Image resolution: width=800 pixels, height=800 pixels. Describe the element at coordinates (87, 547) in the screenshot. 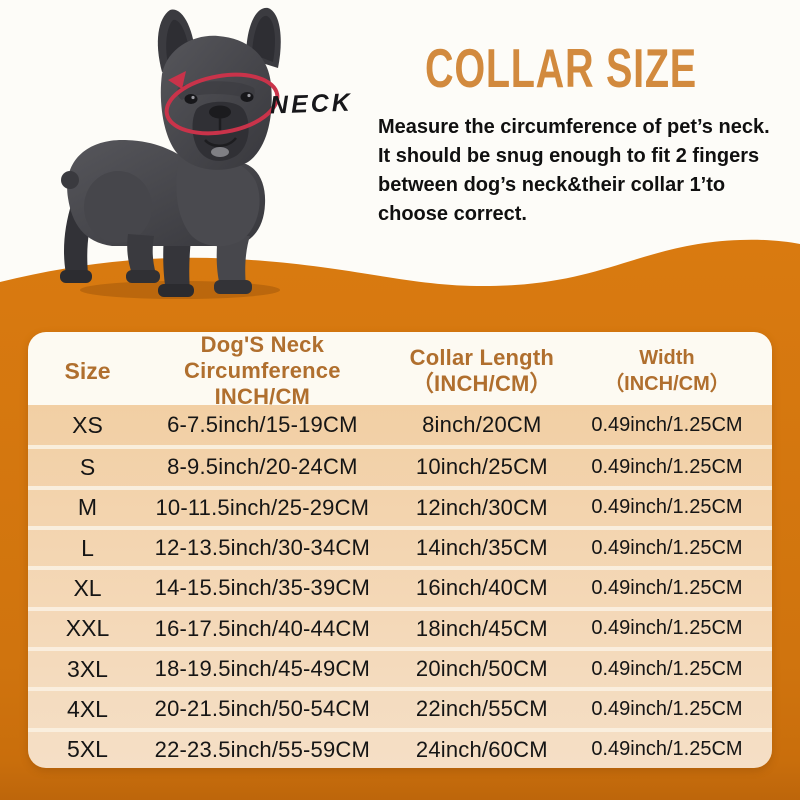

I see `size-cell: L` at that location.